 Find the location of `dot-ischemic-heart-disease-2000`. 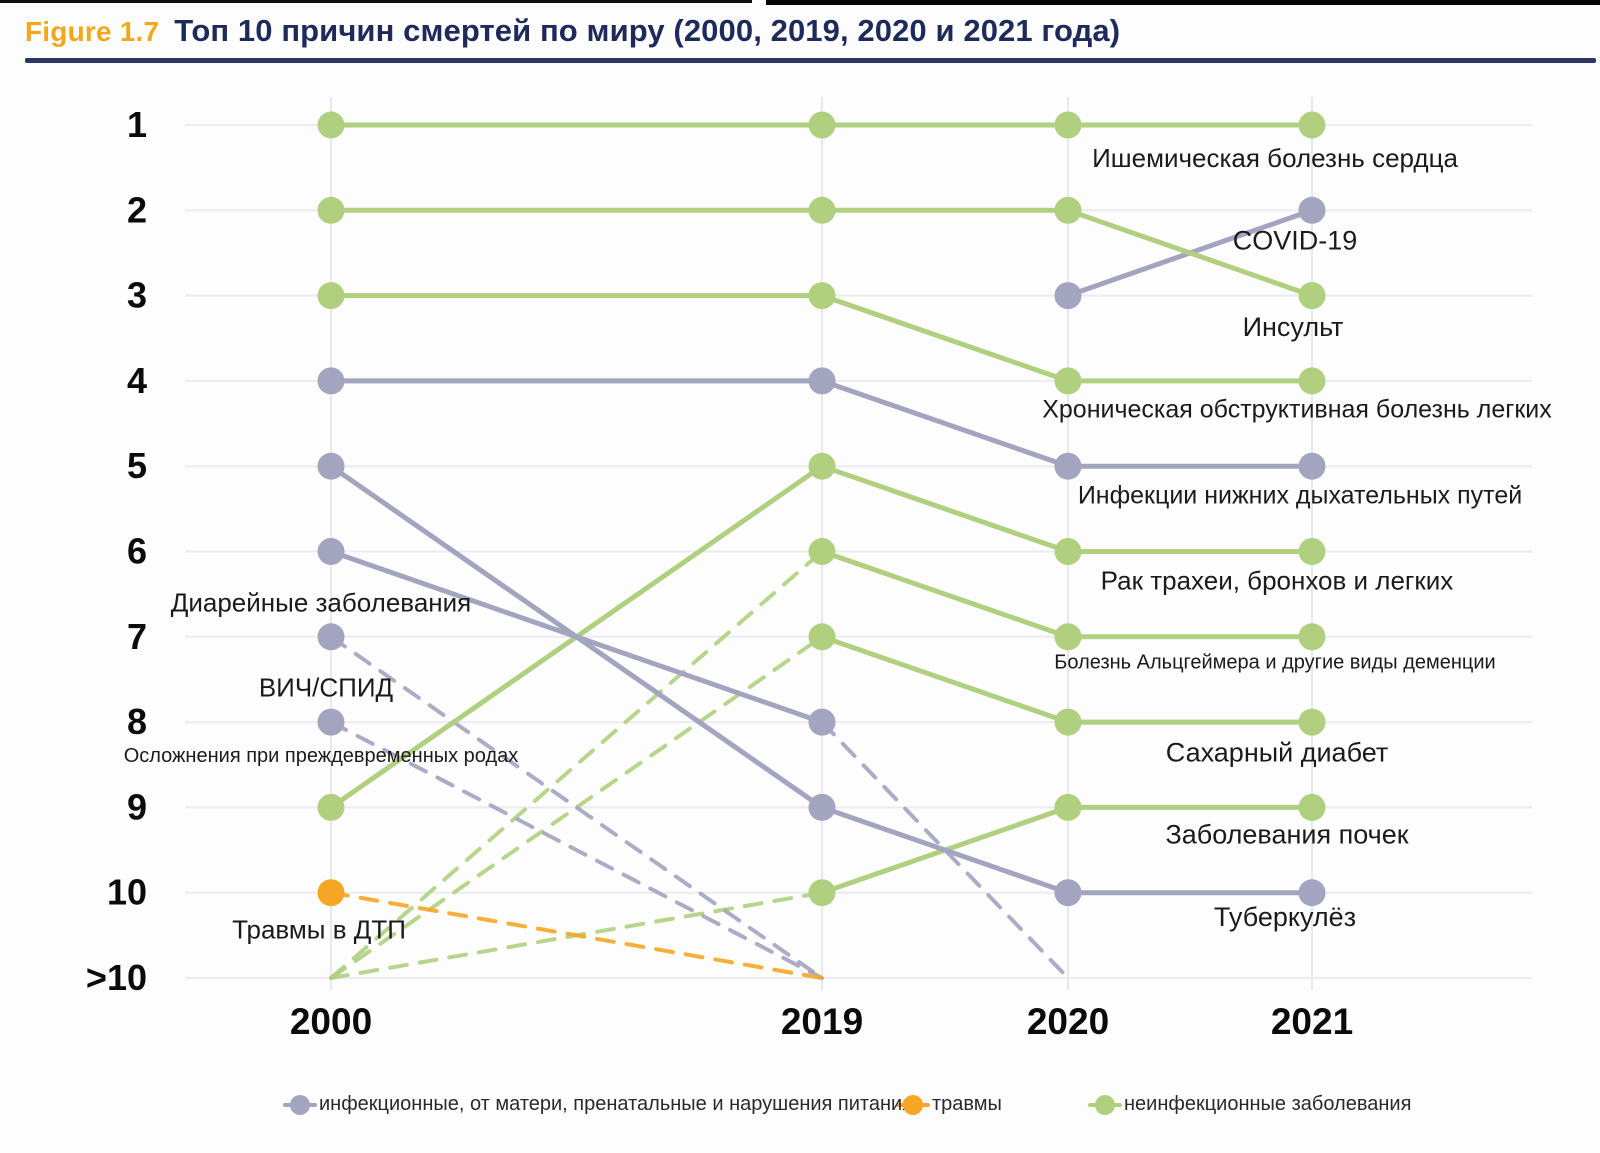

dot-ischemic-heart-disease-2000 is located at coordinates (331, 125).